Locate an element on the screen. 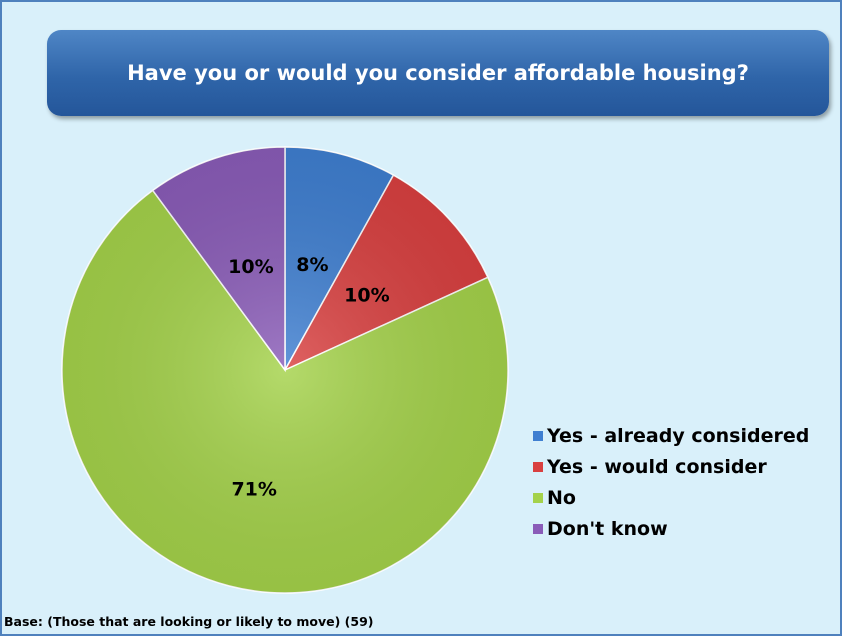 Image resolution: width=842 pixels, height=636 pixels. legend-item-already-considered: Yes - already considered is located at coordinates (671, 435).